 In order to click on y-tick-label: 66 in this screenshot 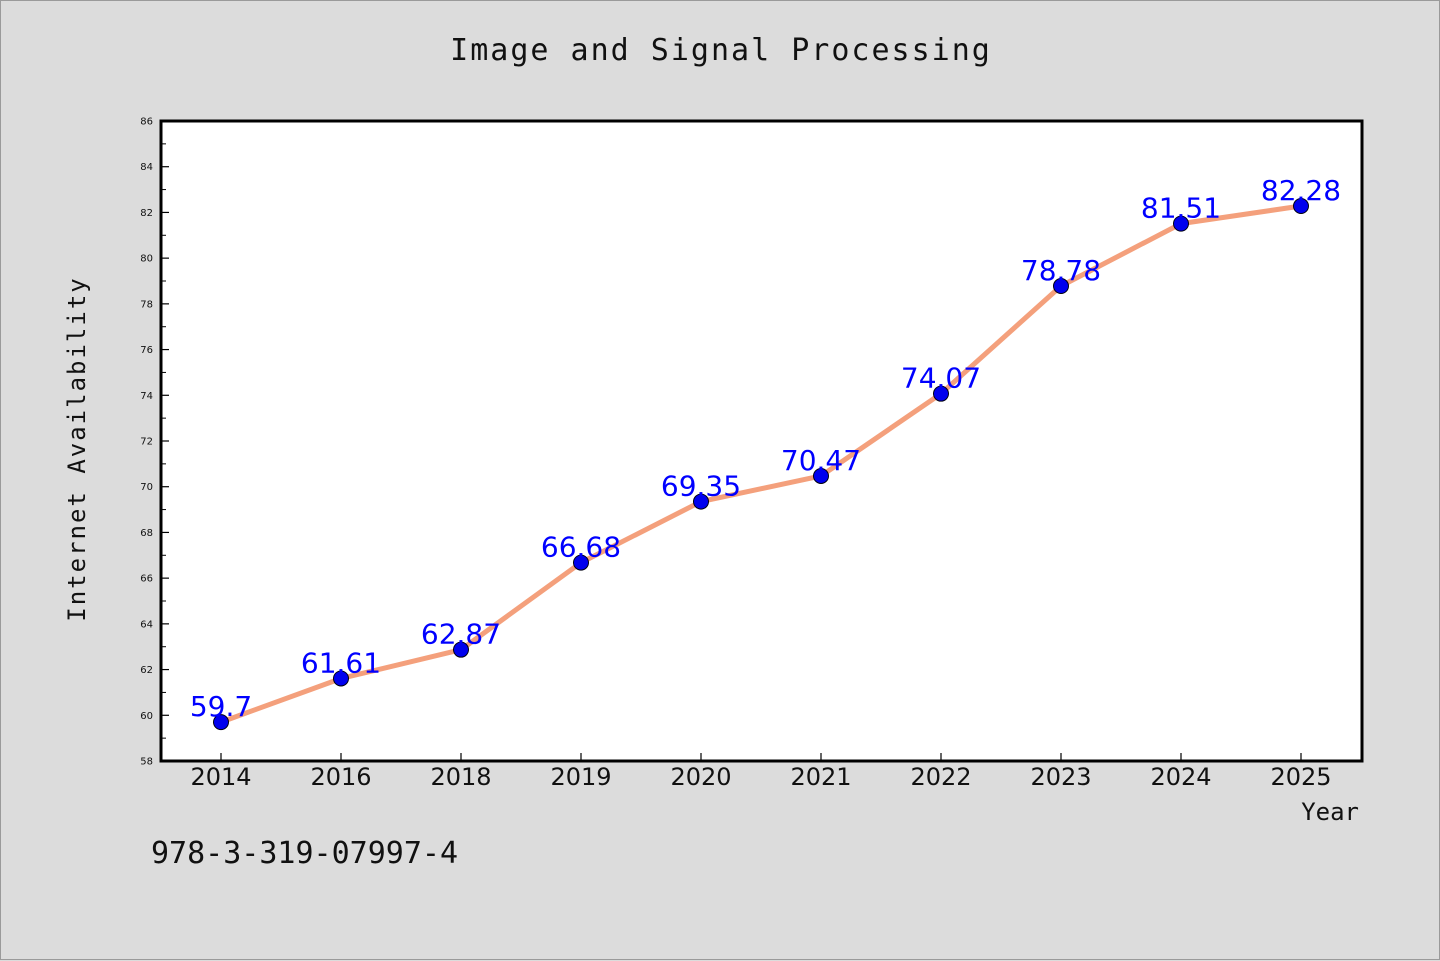, I will do `click(146, 579)`.